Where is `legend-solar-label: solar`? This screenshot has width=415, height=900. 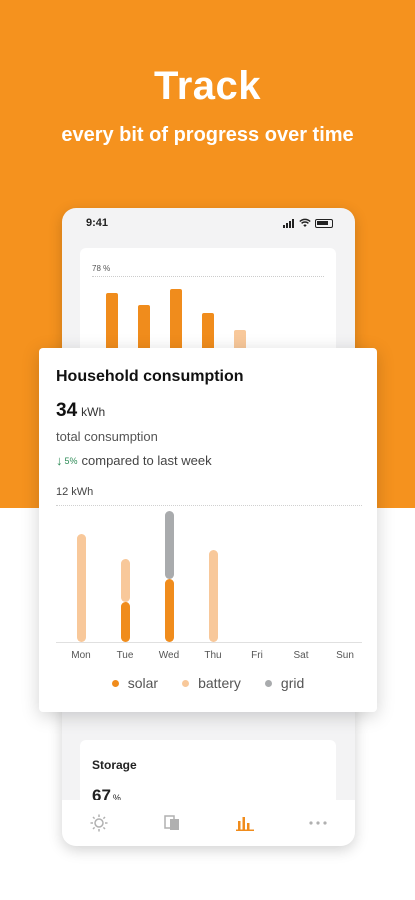 legend-solar-label: solar is located at coordinates (143, 683).